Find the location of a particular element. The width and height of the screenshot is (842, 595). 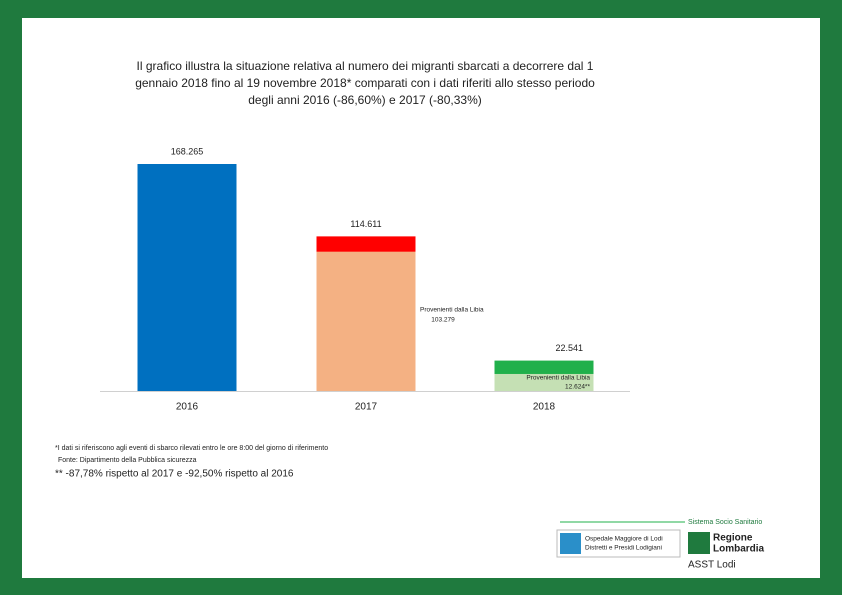

x-tick-label: 2017 is located at coordinates (366, 407).